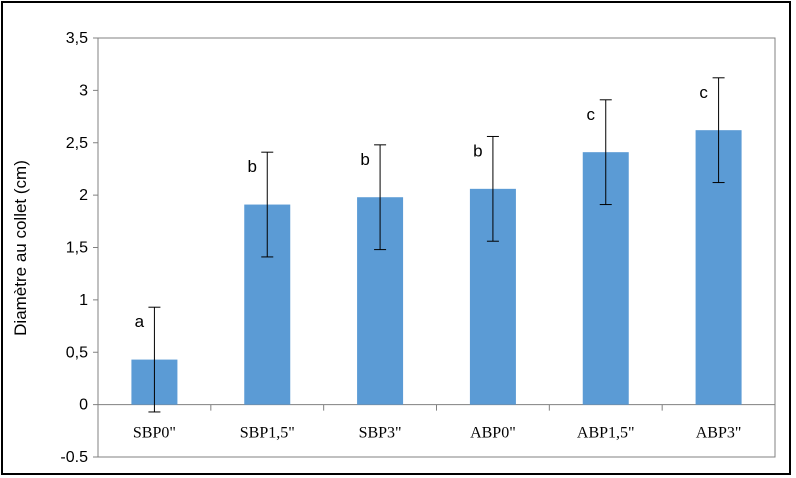 The height and width of the screenshot is (478, 796). I want to click on y-tick-label: -0.5, so click(74, 457).